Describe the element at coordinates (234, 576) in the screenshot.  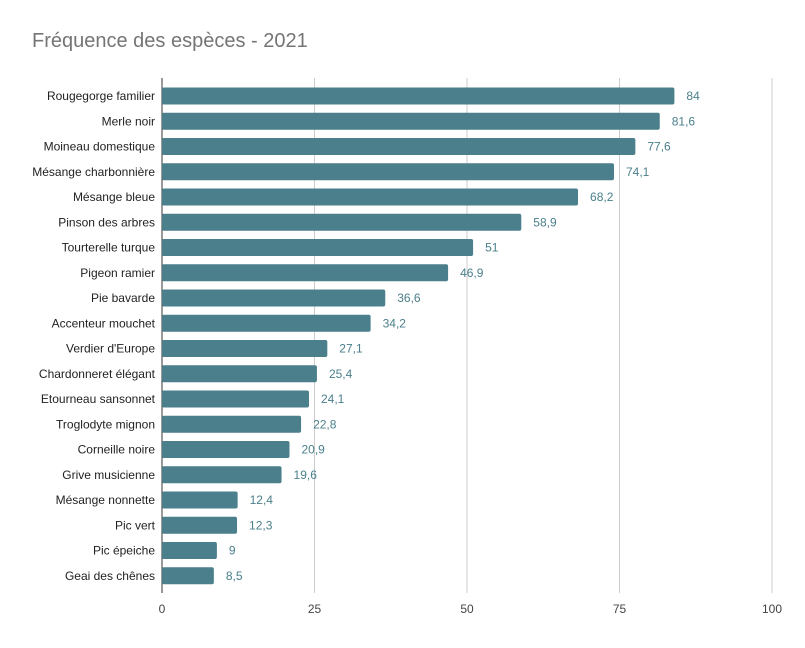
I see `data-label: 8,5` at that location.